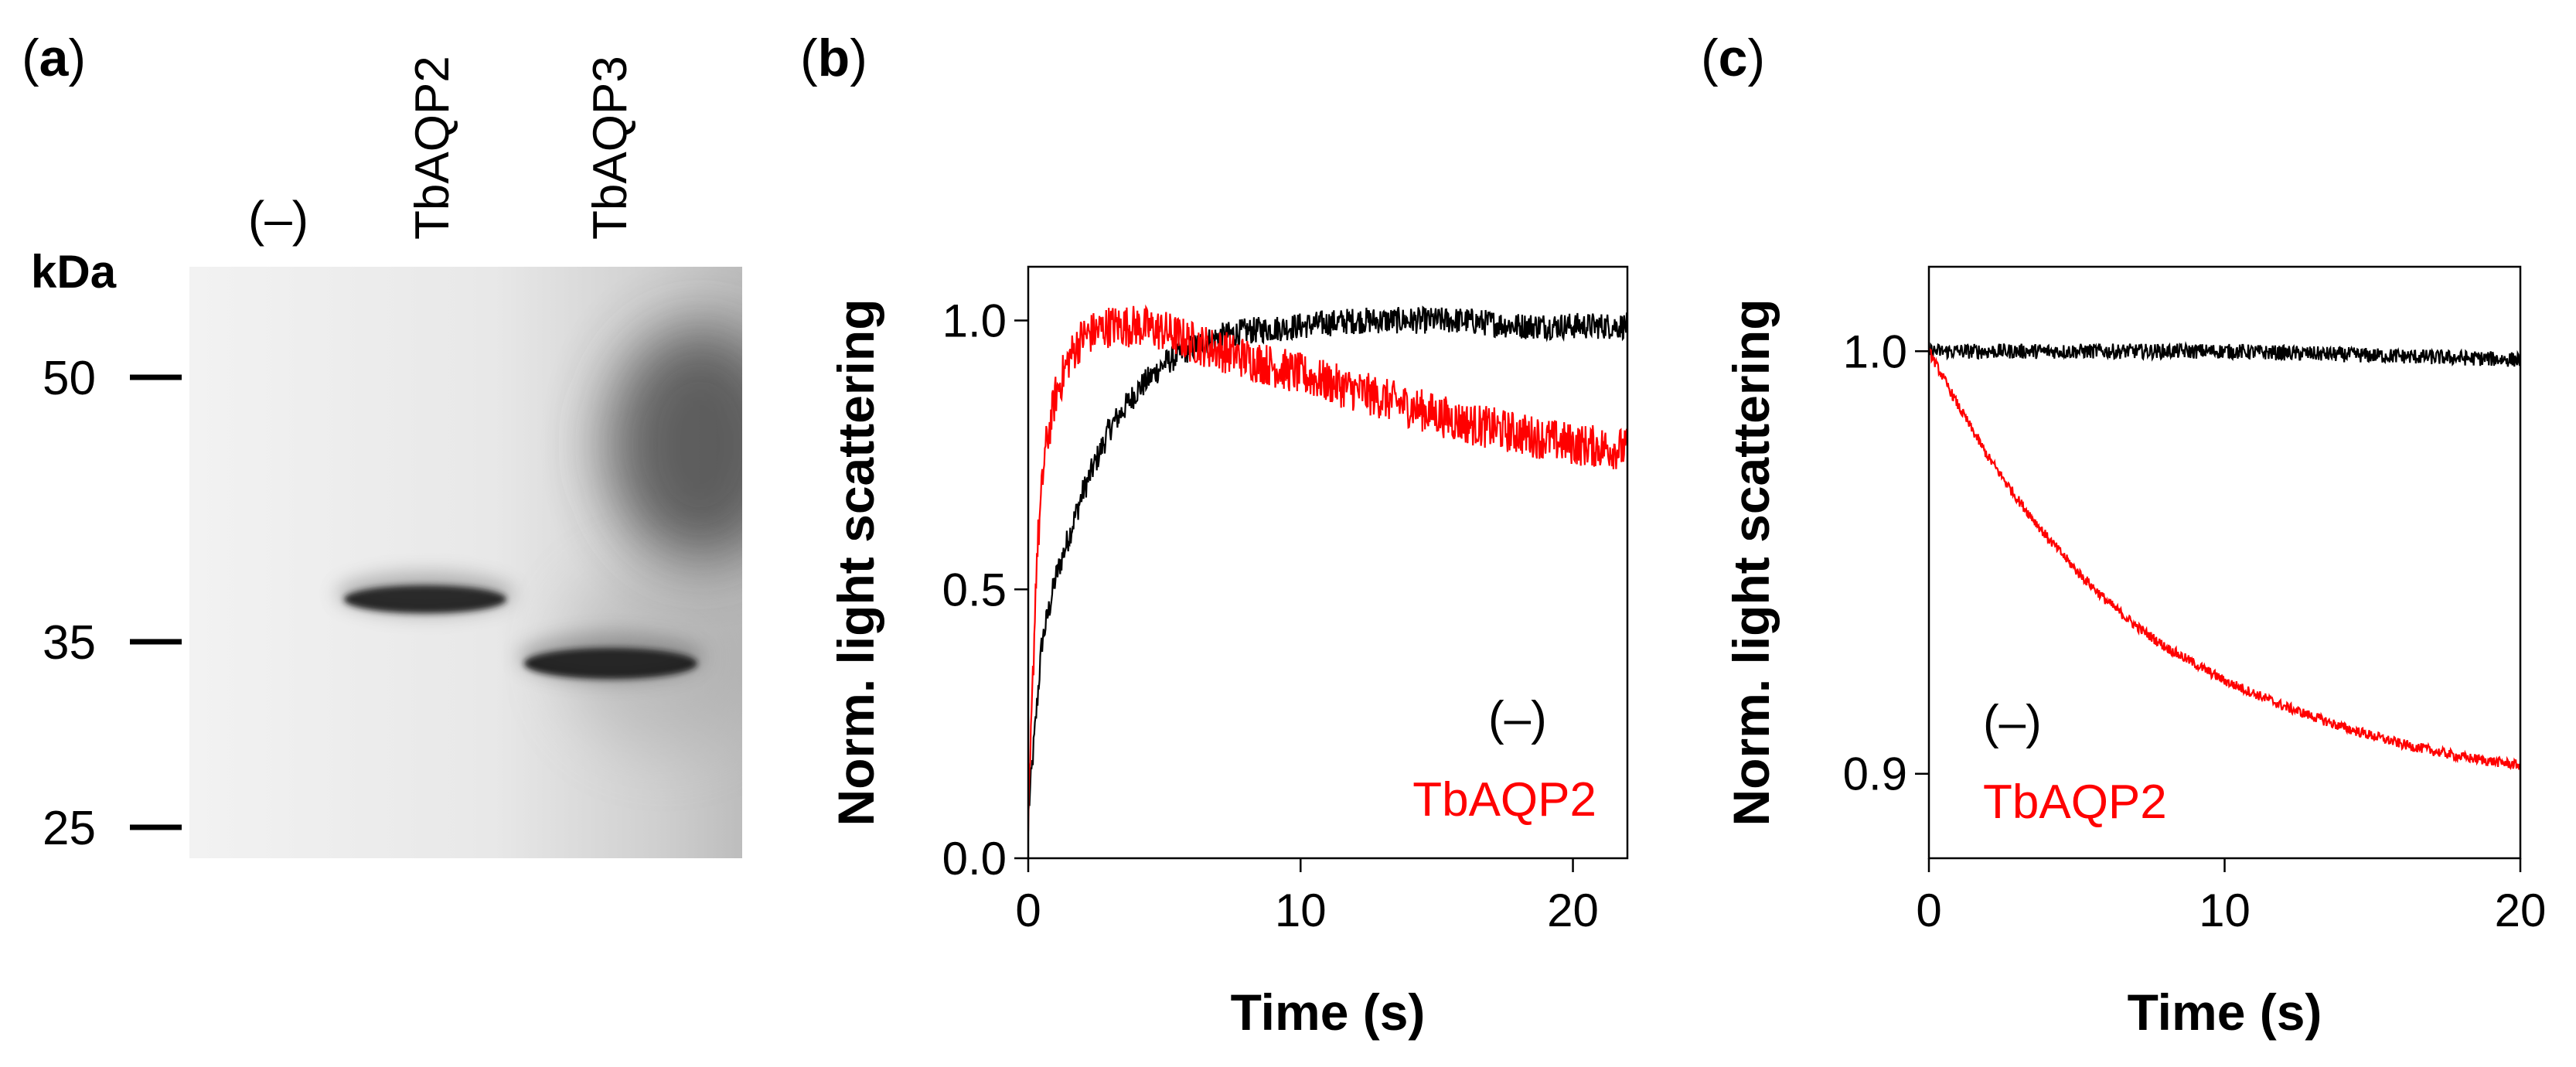 The image size is (2576, 1067). Describe the element at coordinates (855, 562) in the screenshot. I see `panel-b-ylabel: Norm. light scattering` at that location.